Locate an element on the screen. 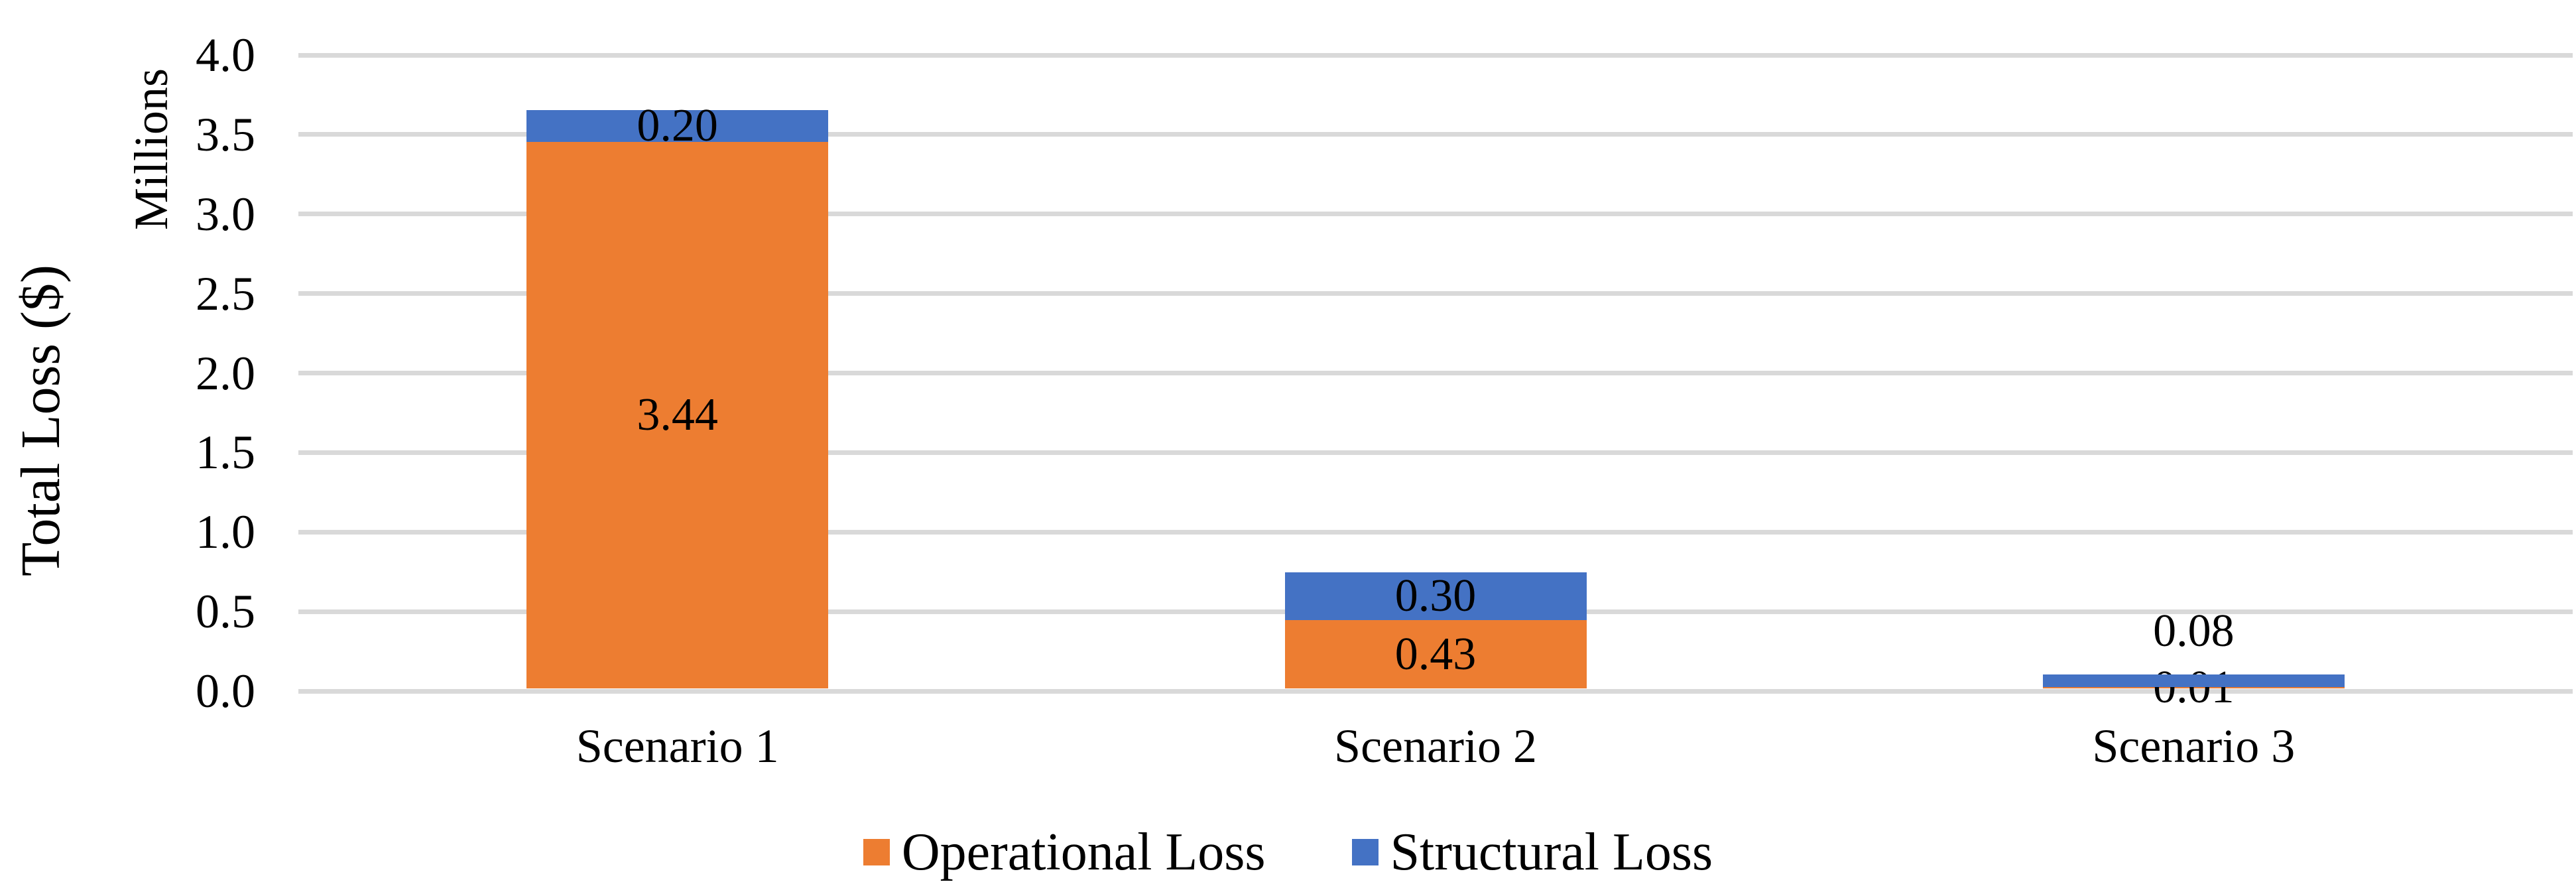 This screenshot has width=2576, height=892. y-tick-label: 0.0 is located at coordinates (225, 691).